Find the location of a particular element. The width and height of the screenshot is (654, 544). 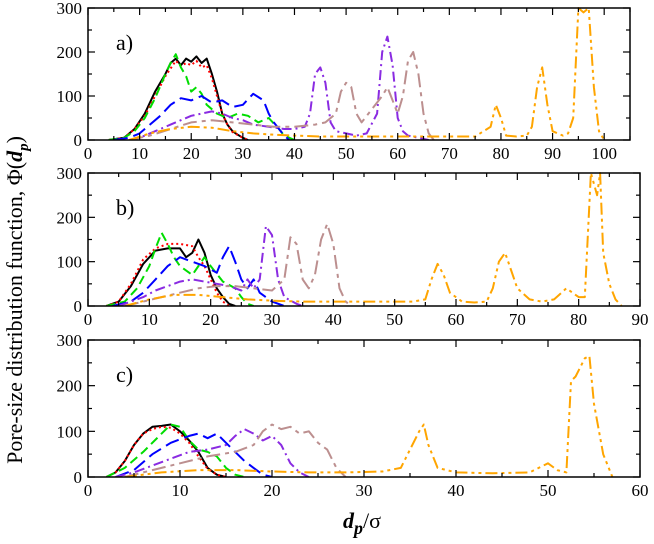

x-axis-title: dp/σ is located at coordinates (362, 523).